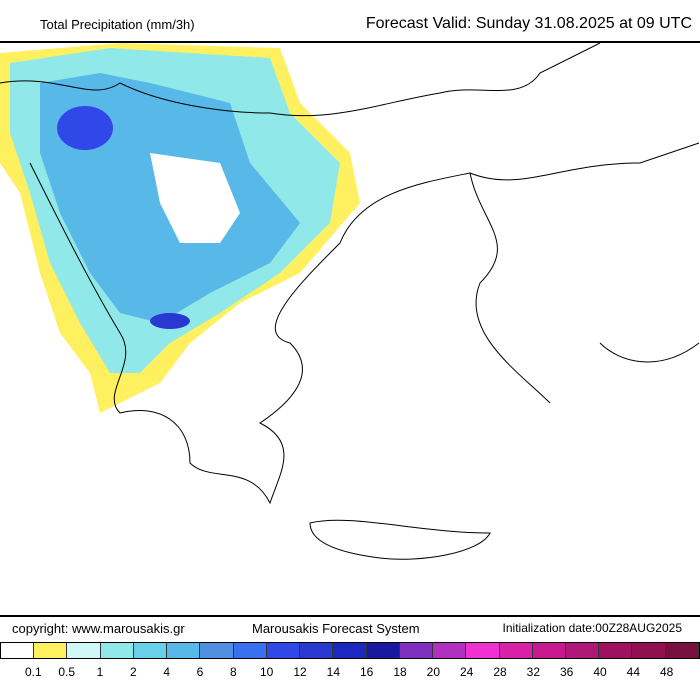 The image size is (700, 700). I want to click on legend-label: 0.1, so click(33, 672).